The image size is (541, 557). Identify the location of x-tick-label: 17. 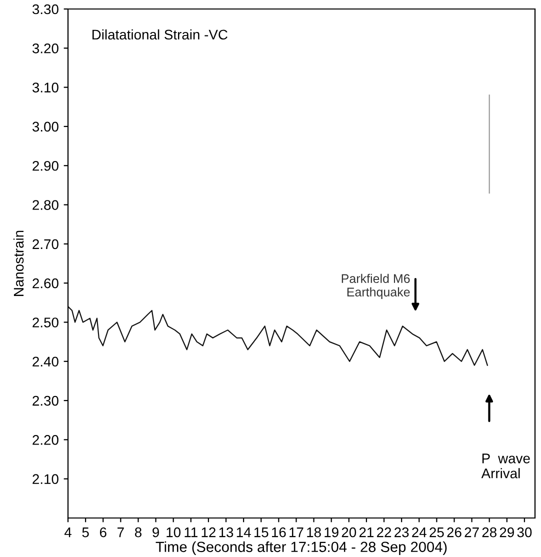
(297, 533).